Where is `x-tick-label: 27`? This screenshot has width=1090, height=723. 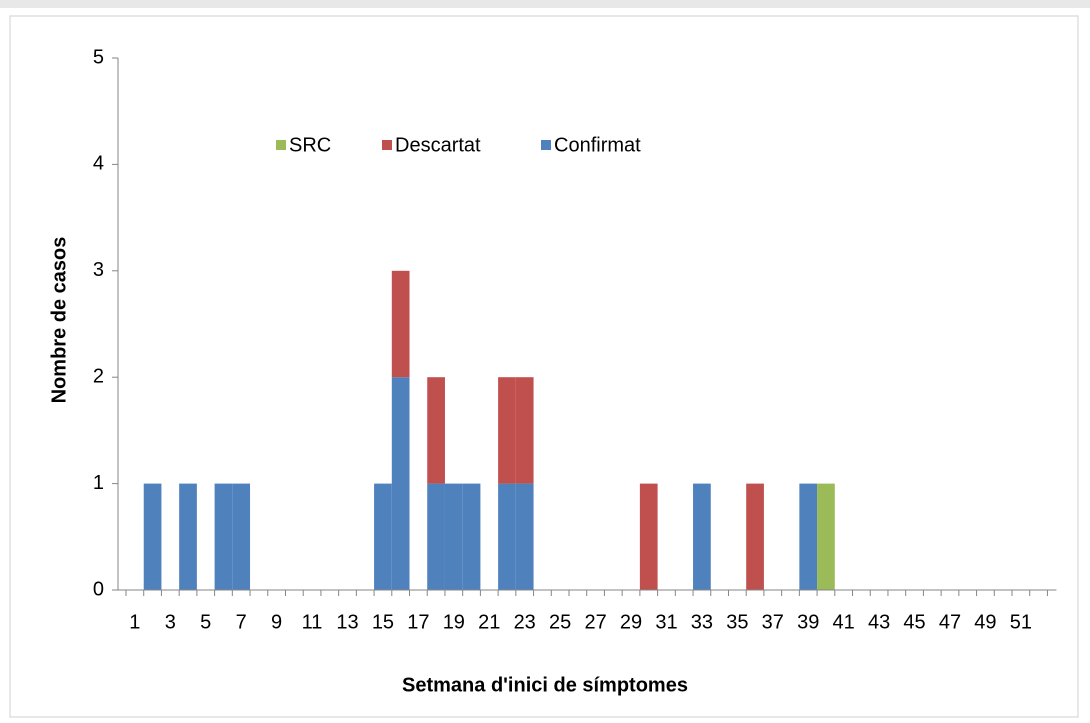 x-tick-label: 27 is located at coordinates (595, 622).